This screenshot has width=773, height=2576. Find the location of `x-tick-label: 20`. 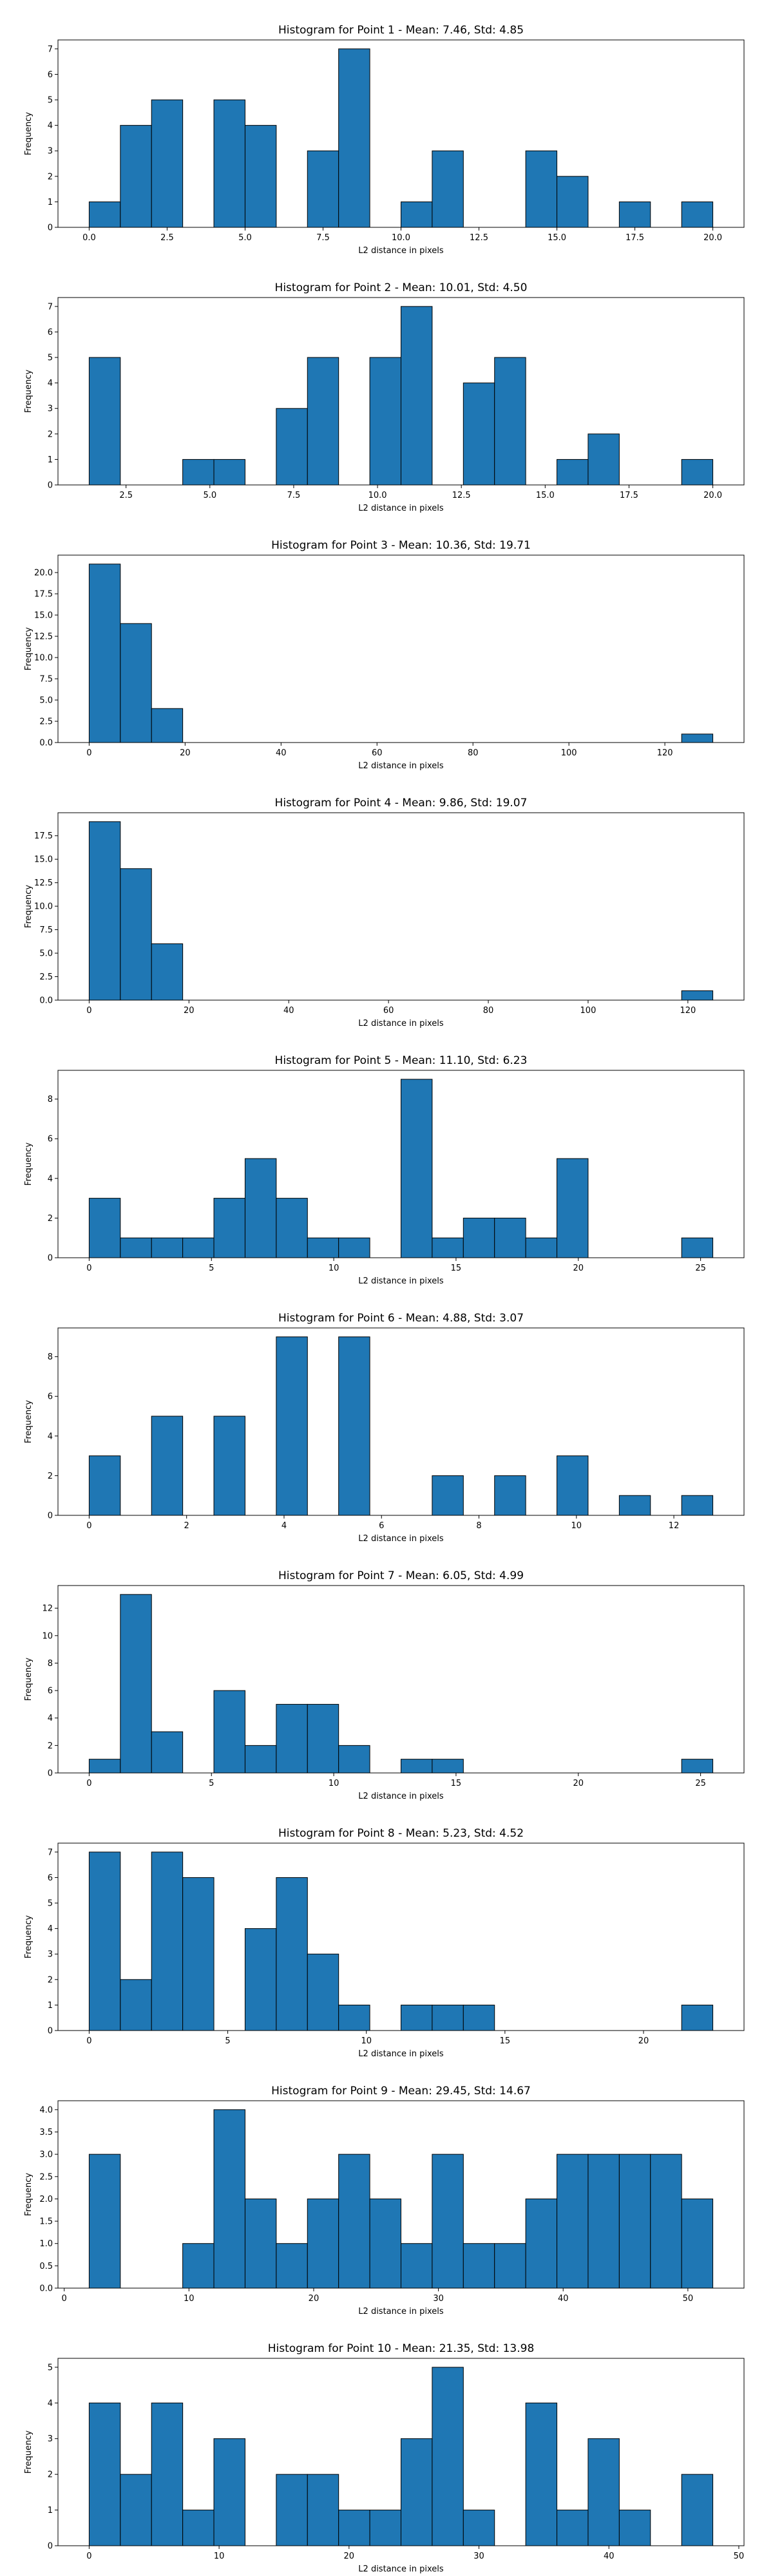

x-tick-label: 20 is located at coordinates (578, 1268).